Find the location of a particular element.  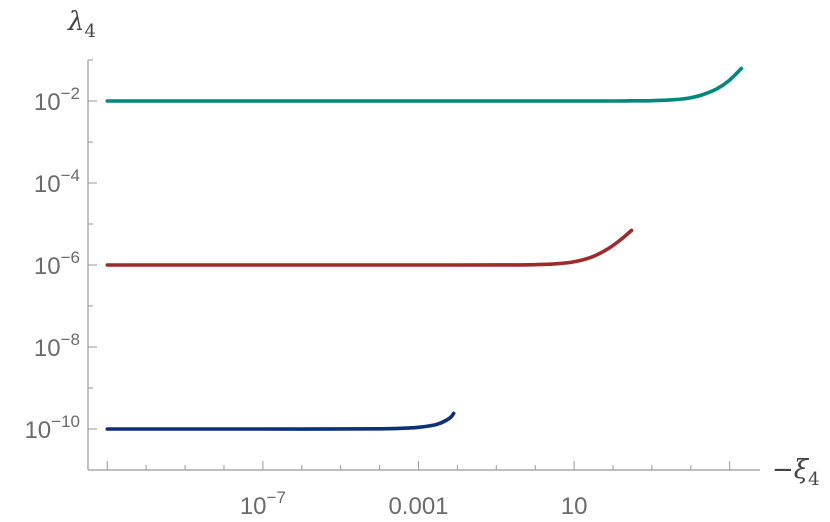

y-tick-label: 10⁻¹⁰ is located at coordinates (52, 428).